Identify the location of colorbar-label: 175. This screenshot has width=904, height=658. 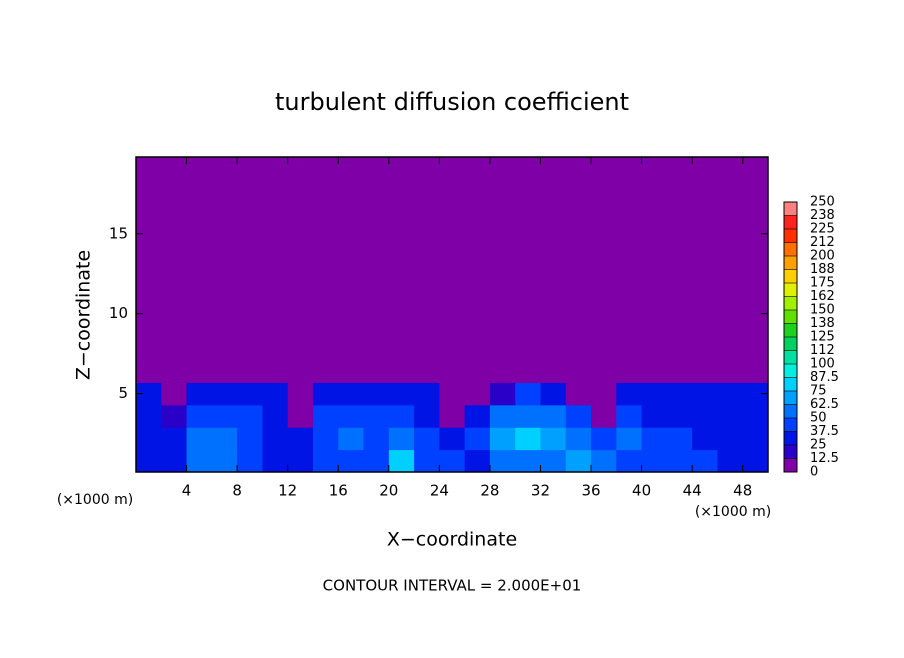
(822, 283).